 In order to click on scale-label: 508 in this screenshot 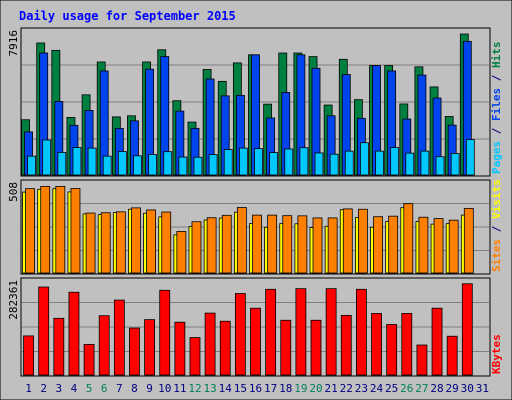, I will do `click(13, 192)`.